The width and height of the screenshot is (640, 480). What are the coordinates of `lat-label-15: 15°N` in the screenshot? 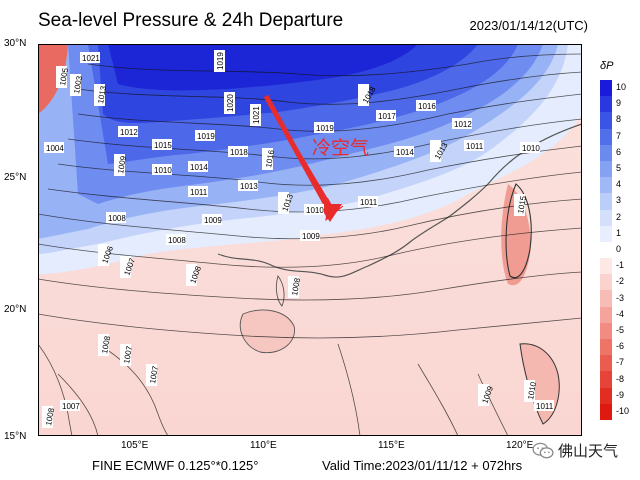 It's located at (15, 436).